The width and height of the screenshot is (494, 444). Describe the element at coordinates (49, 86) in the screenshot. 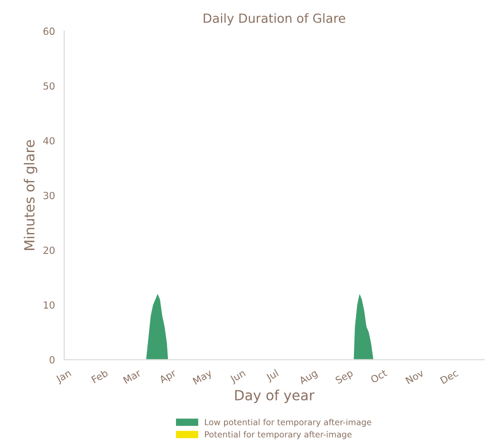

I see `y-tick-label: 50` at that location.